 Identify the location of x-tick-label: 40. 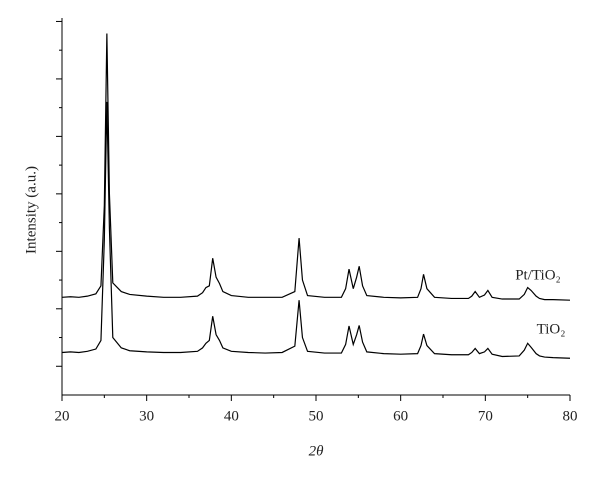
(231, 416).